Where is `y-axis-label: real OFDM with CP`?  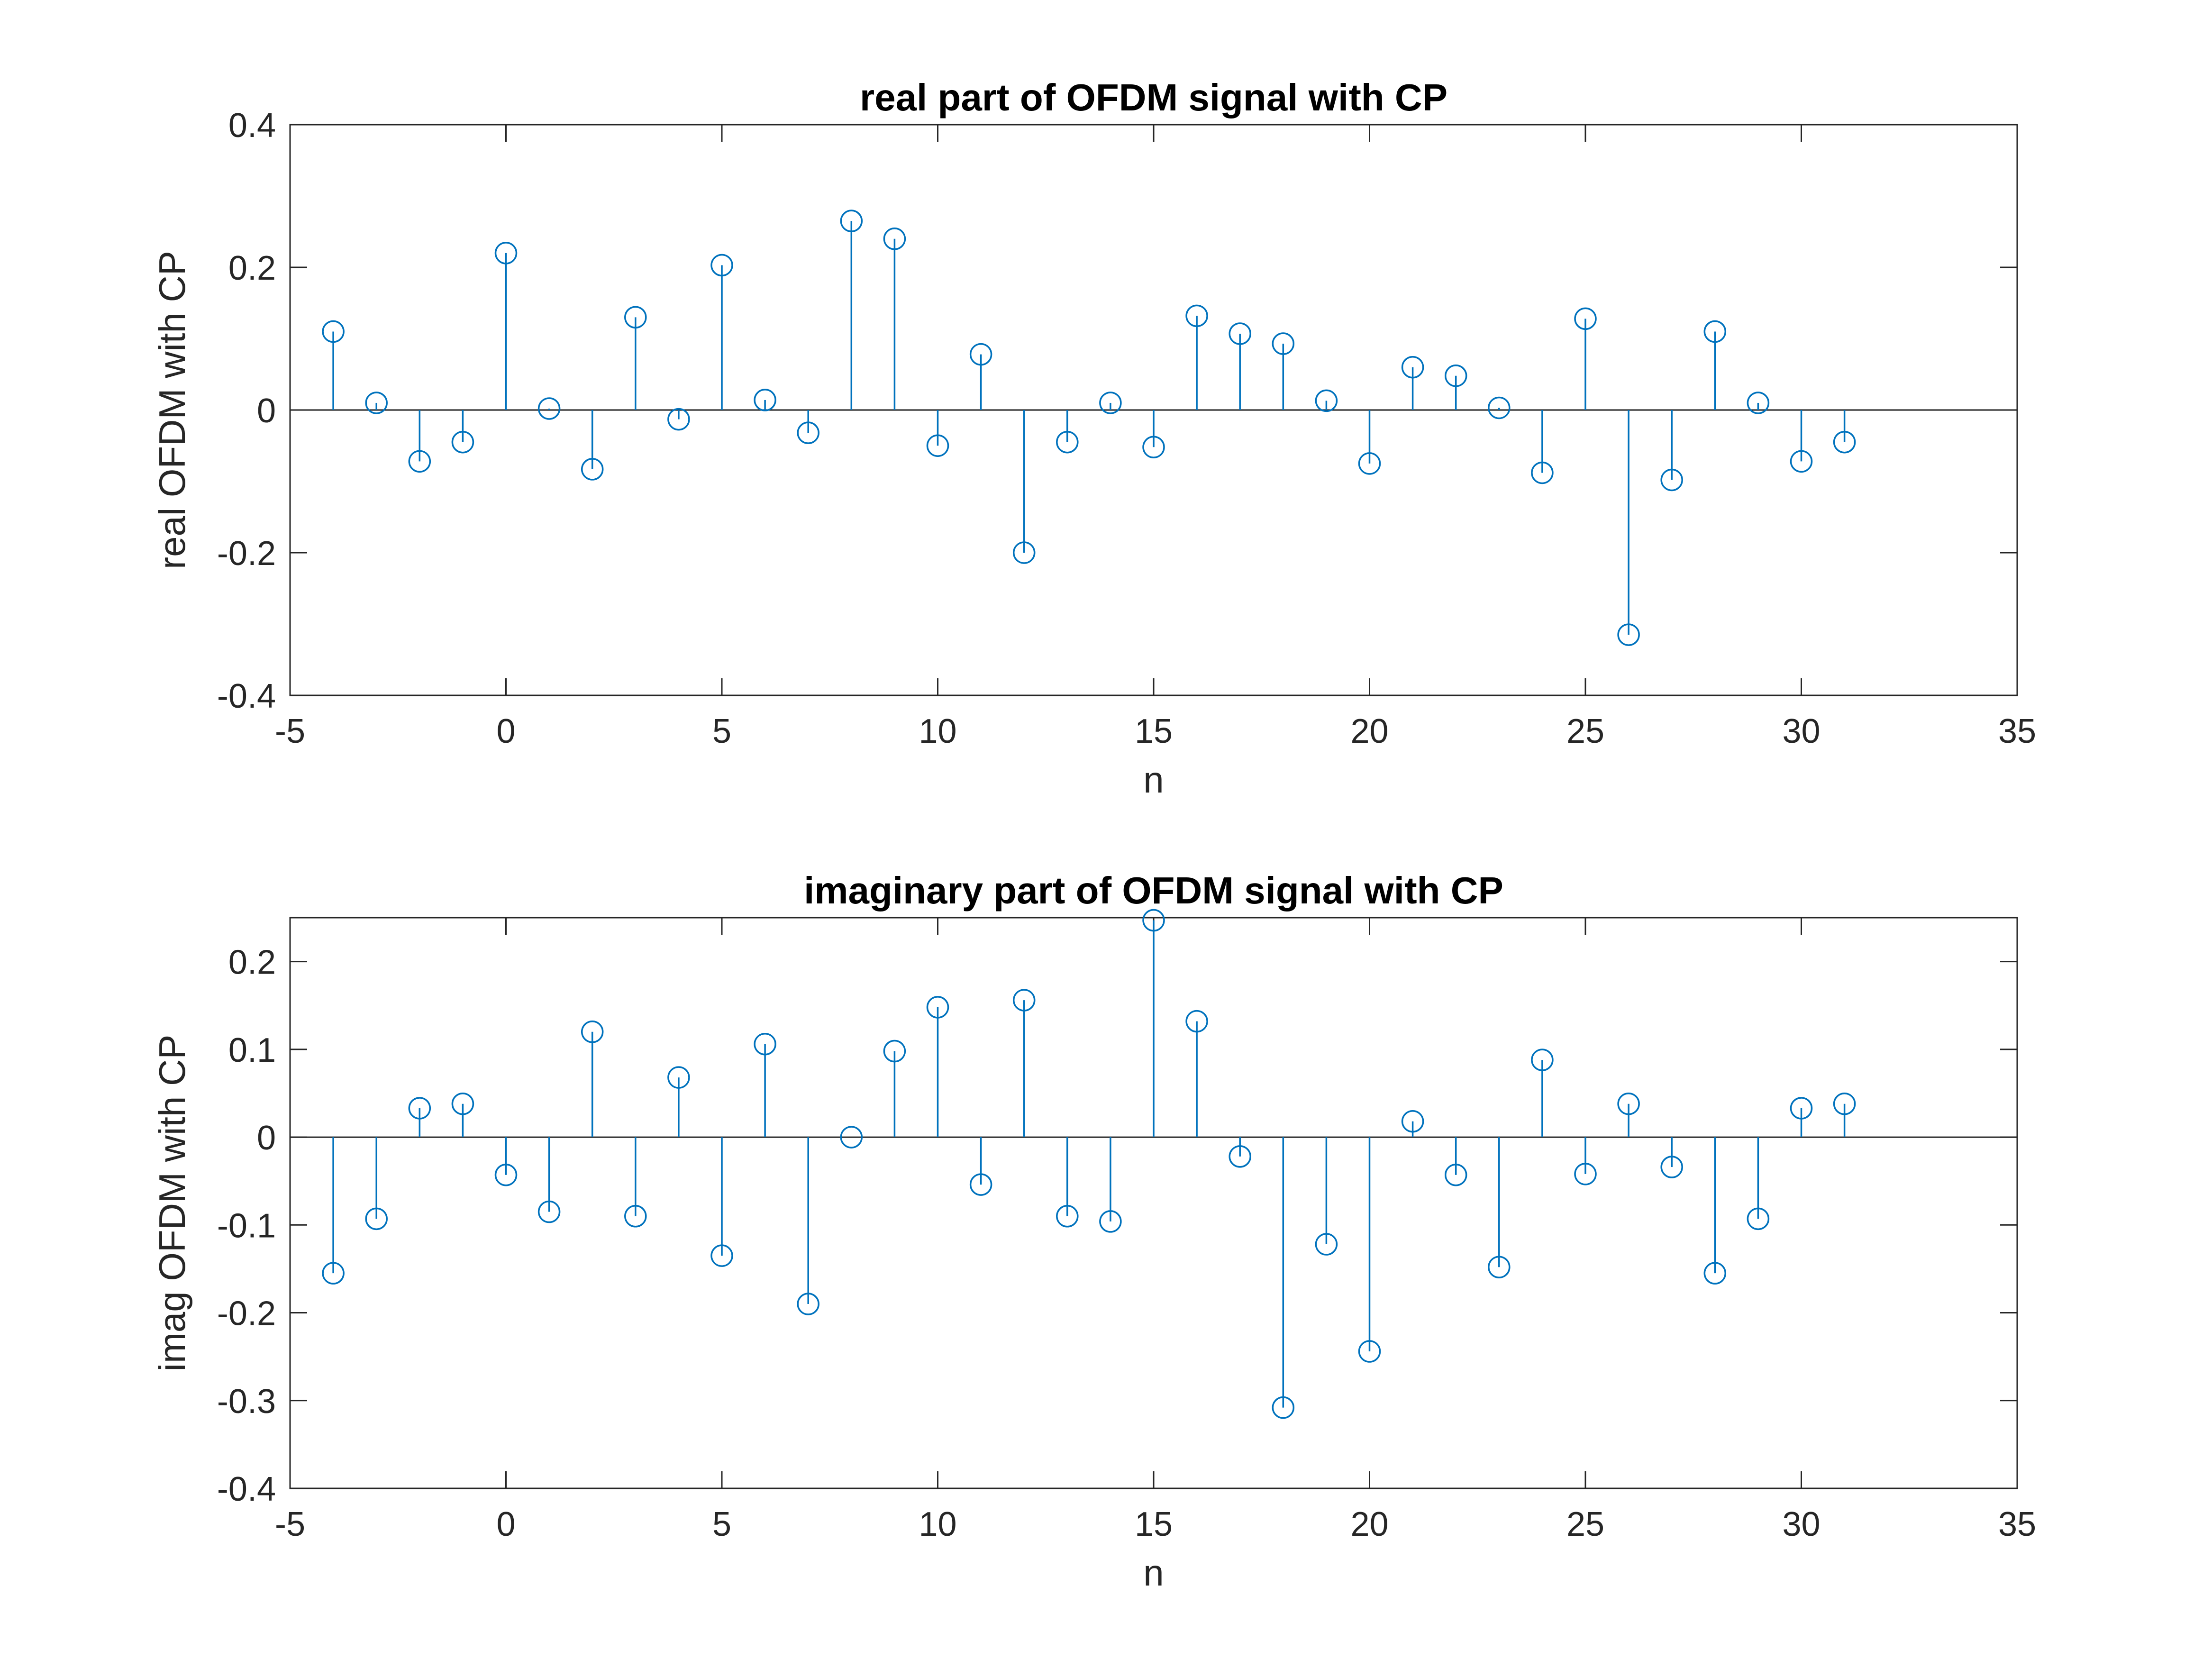 y-axis-label: real OFDM with CP is located at coordinates (172, 410).